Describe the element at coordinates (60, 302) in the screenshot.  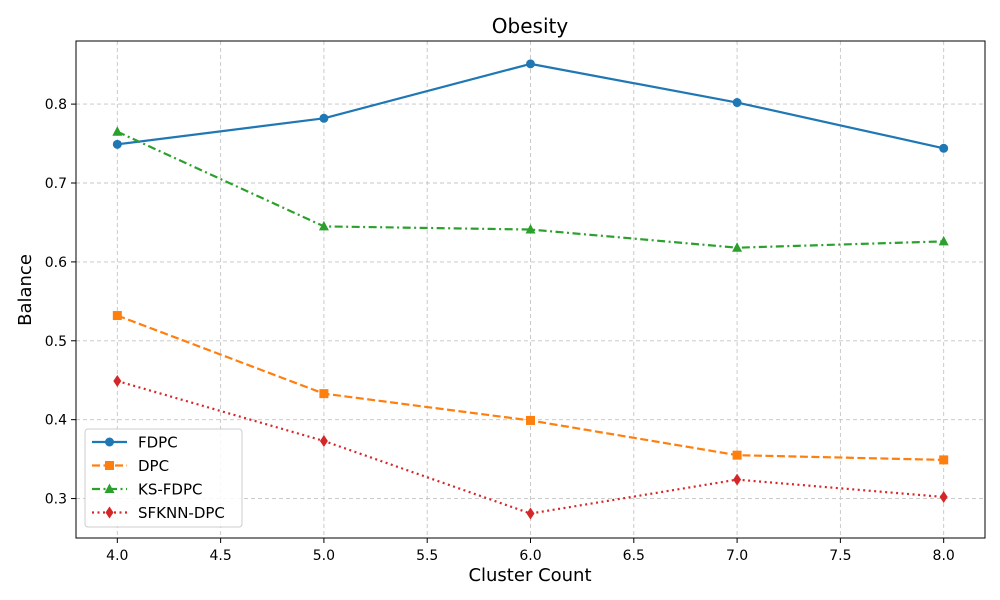
I see `y-axis-ticks: 0.3 0.4 0.5 0.6 0.7 0.8` at that location.